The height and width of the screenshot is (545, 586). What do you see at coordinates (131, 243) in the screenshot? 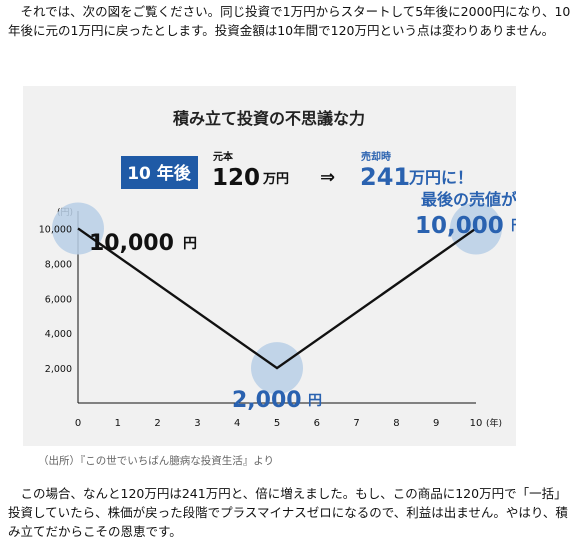
I see `start-value-label: 10,000` at bounding box center [131, 243].